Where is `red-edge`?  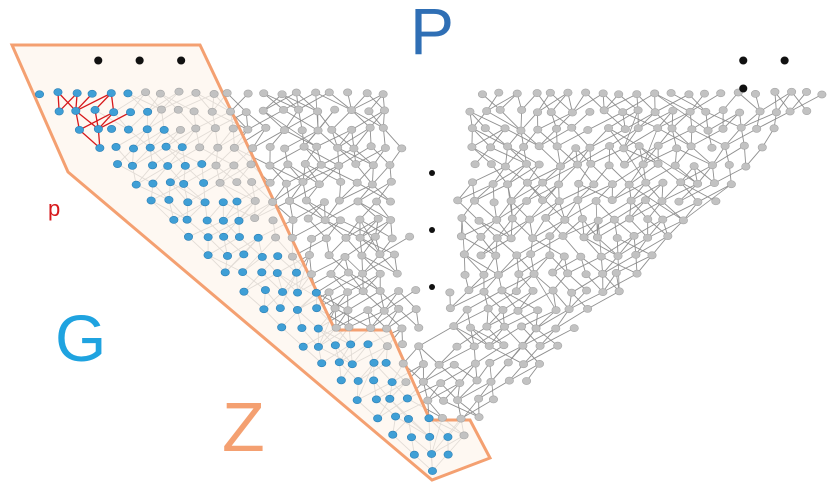
red-edge is located at coordinates (68, 102).